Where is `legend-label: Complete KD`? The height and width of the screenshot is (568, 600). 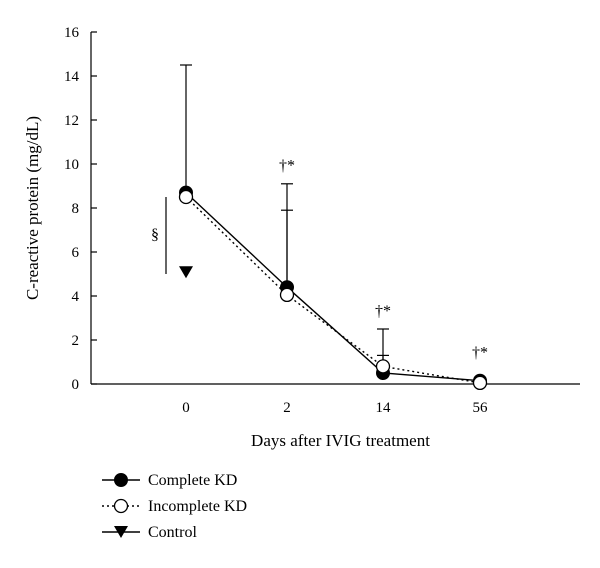
legend-label: Complete KD is located at coordinates (192, 480).